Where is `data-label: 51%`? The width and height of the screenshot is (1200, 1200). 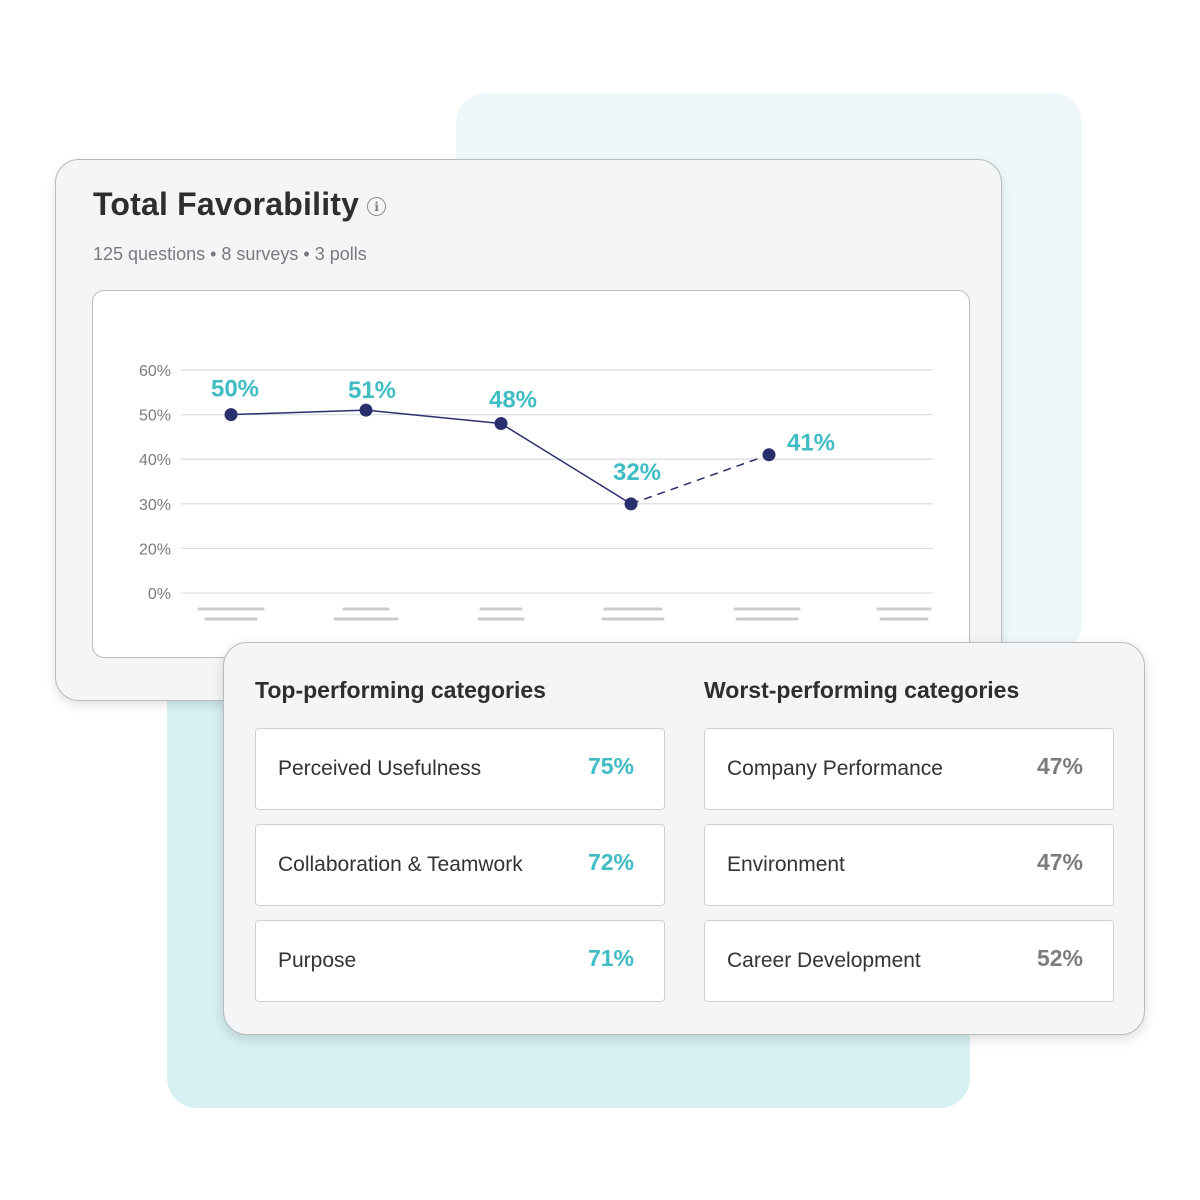 data-label: 51% is located at coordinates (372, 390).